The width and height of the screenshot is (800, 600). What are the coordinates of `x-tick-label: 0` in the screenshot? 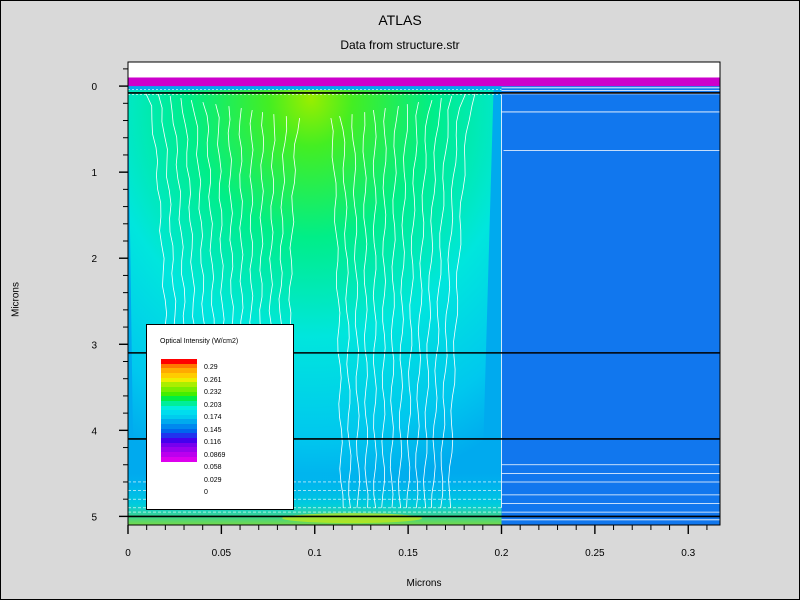 It's located at (128, 553).